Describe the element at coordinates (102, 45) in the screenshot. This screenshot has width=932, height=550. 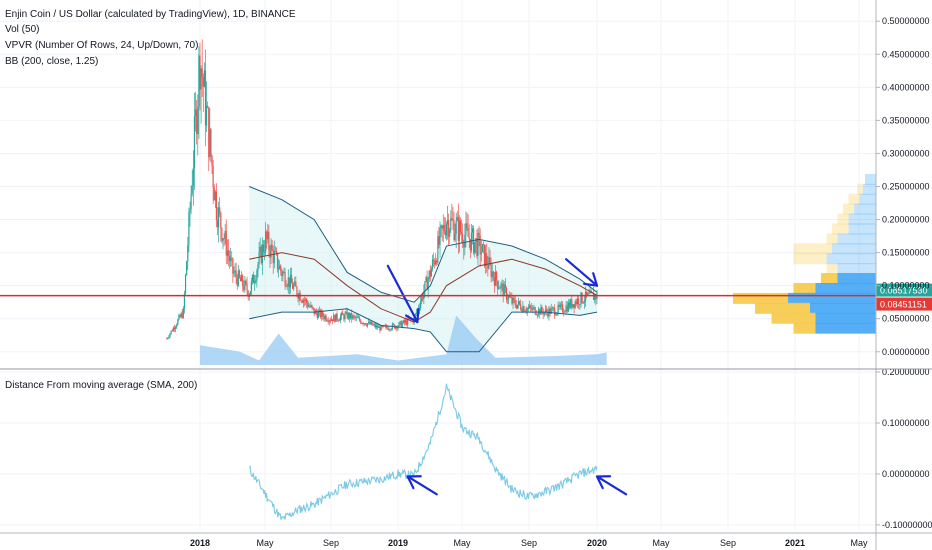
I see `vpvr-legend: VPVR (Number Of Rows, 24, Up/Down, 70)` at that location.